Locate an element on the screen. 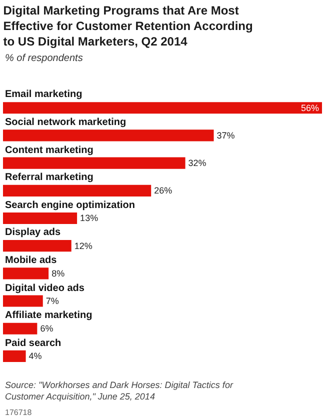 The image size is (326, 420). y-tick-label: Social network marketing is located at coordinates (65, 122).